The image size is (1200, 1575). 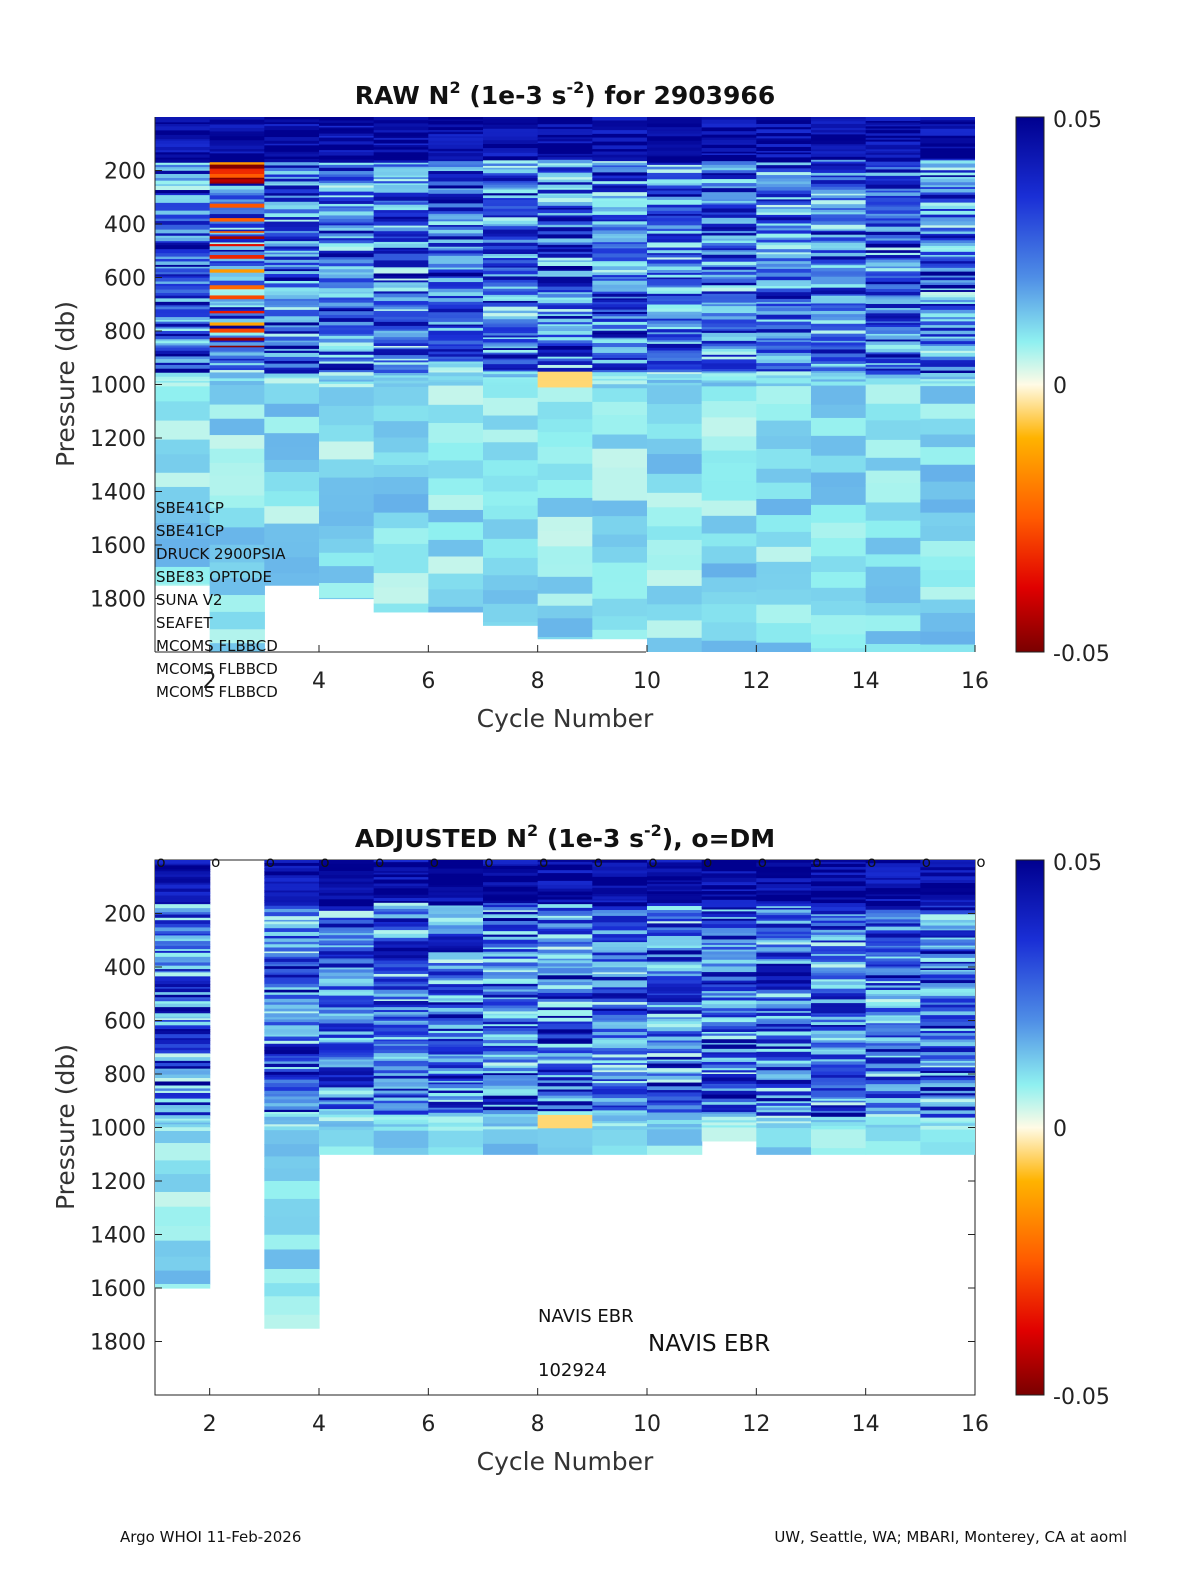 What do you see at coordinates (975, 681) in the screenshot?
I see `x-tick-label: 16` at bounding box center [975, 681].